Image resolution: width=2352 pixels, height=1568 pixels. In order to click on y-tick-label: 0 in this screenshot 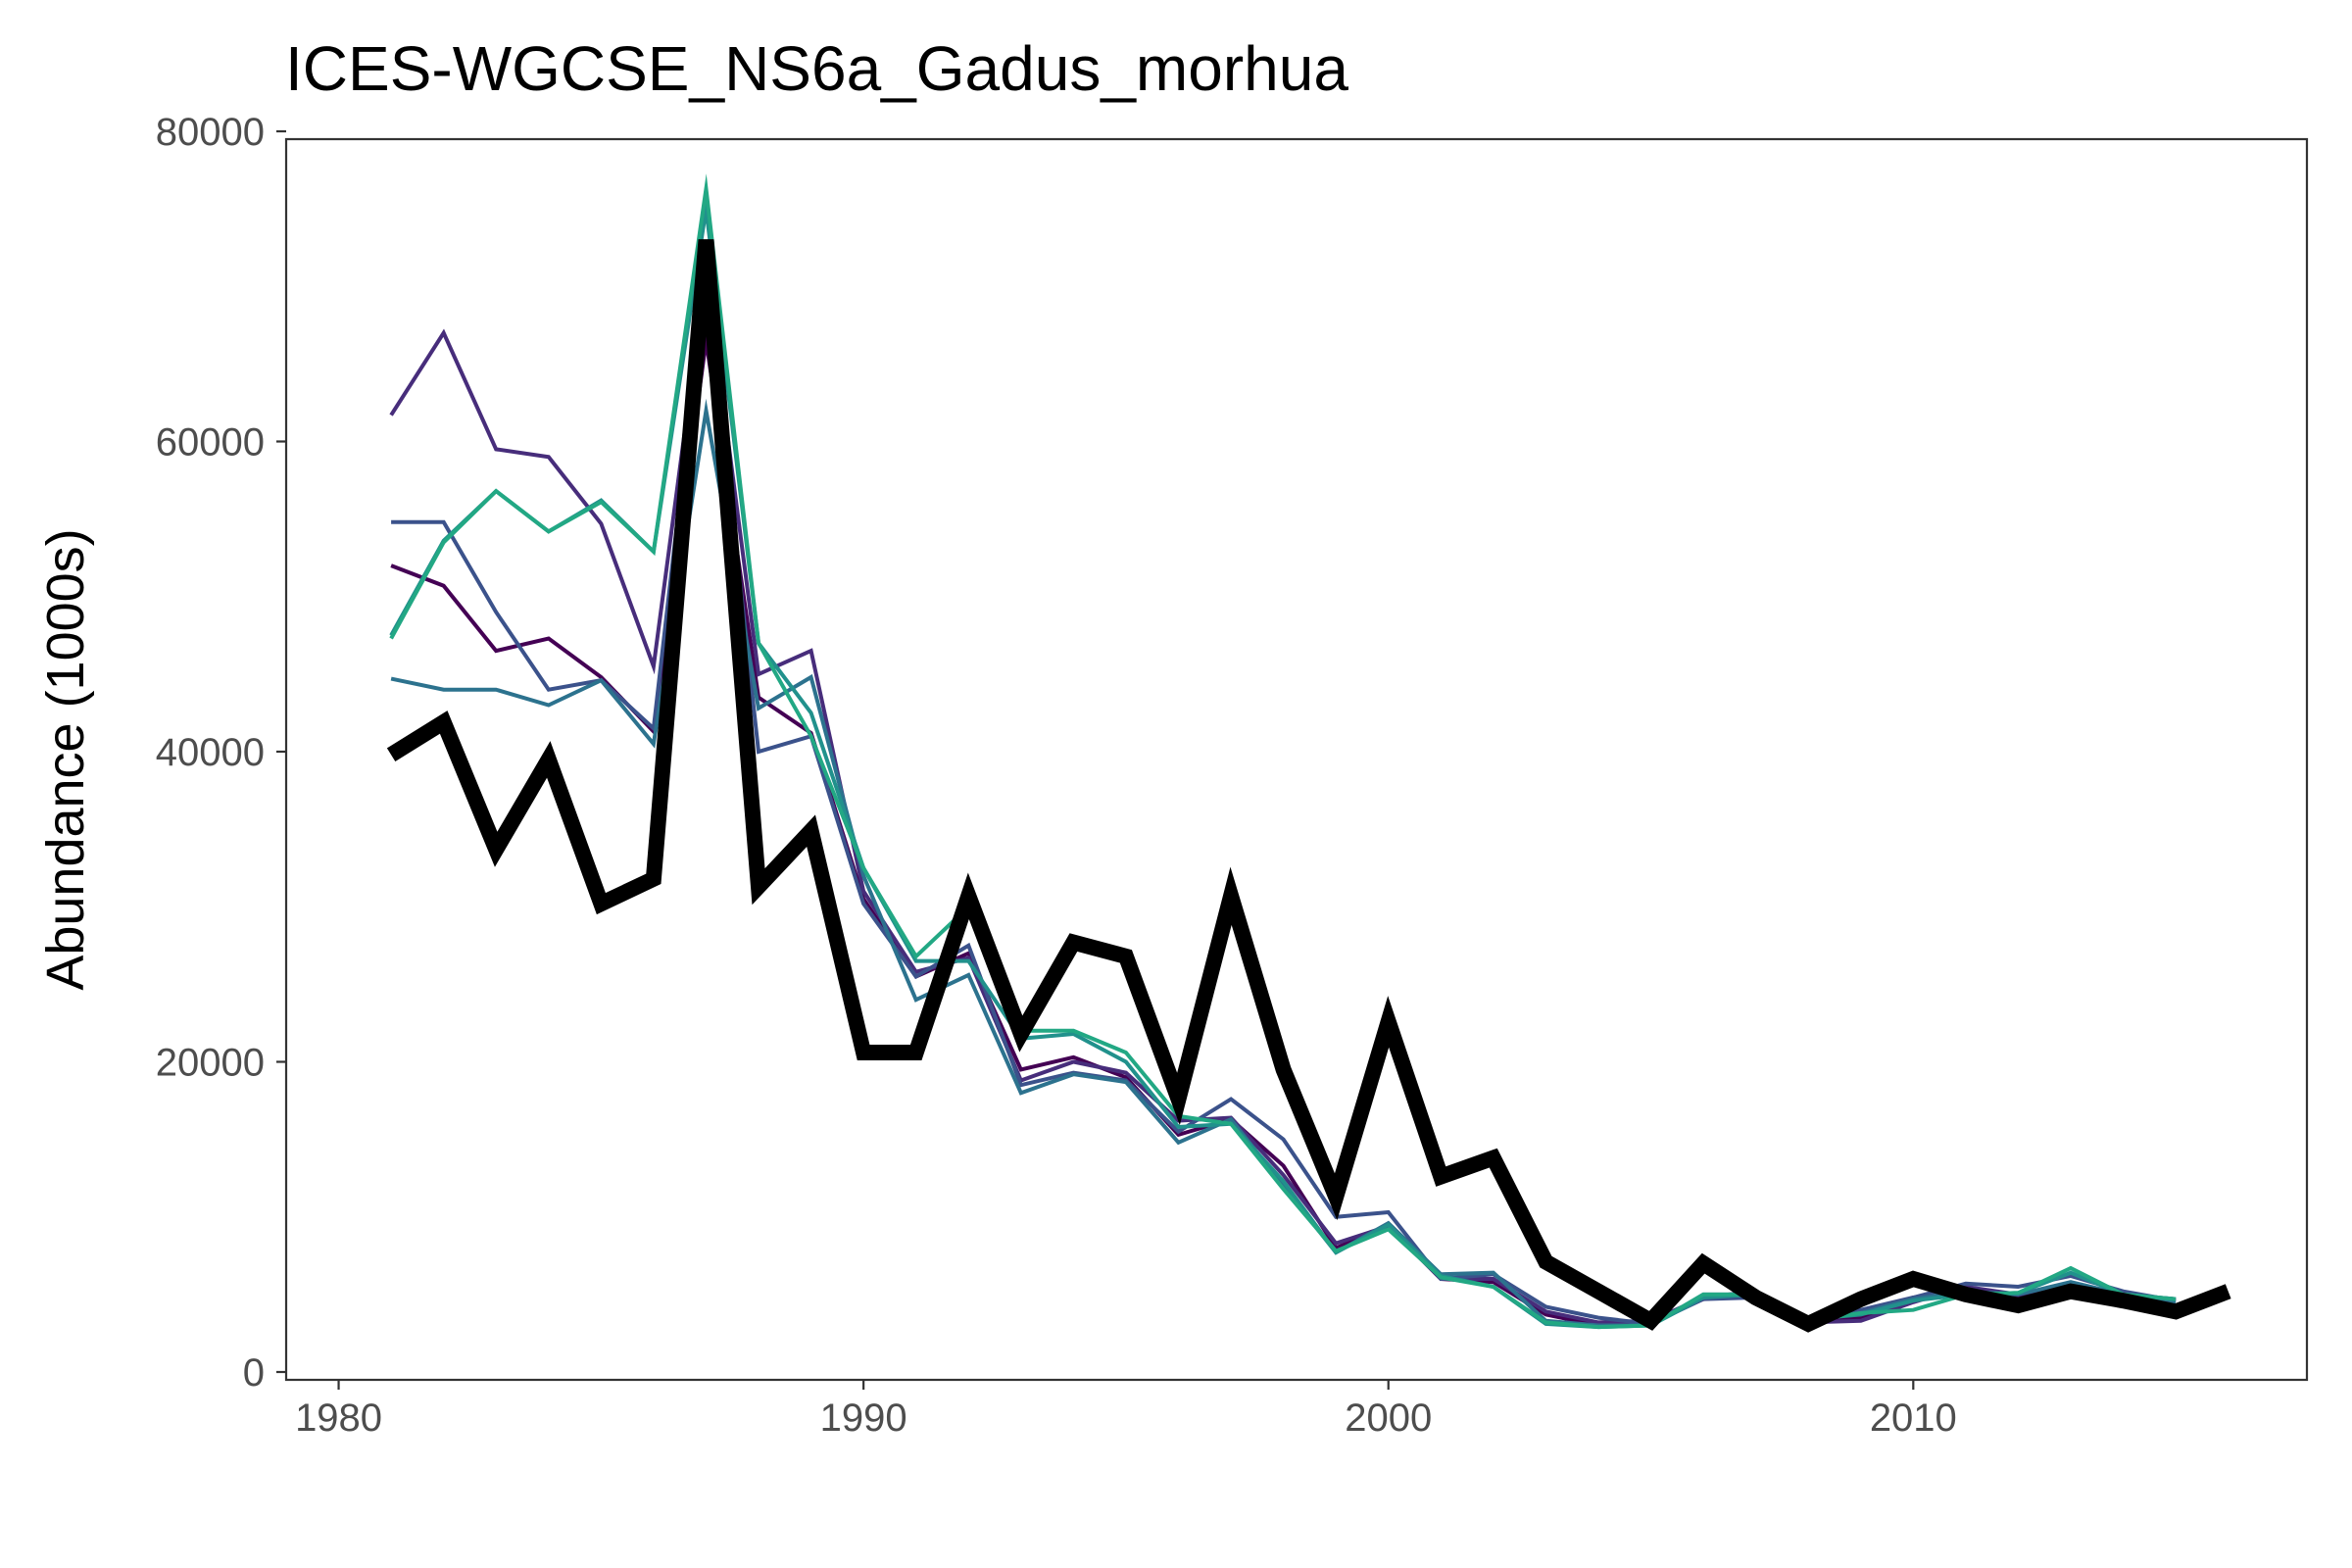, I will do `click(254, 1373)`.